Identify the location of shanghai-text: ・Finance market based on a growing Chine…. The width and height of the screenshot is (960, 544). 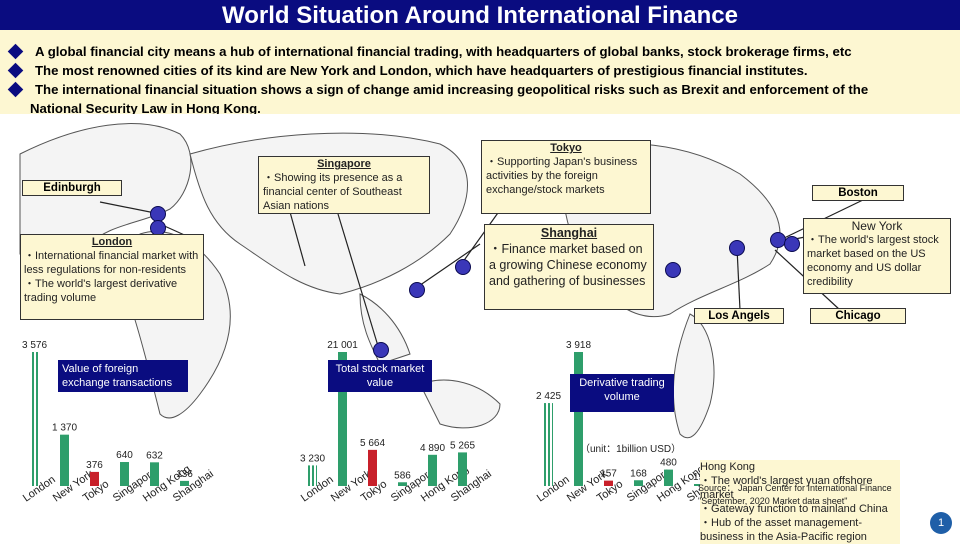
(568, 265).